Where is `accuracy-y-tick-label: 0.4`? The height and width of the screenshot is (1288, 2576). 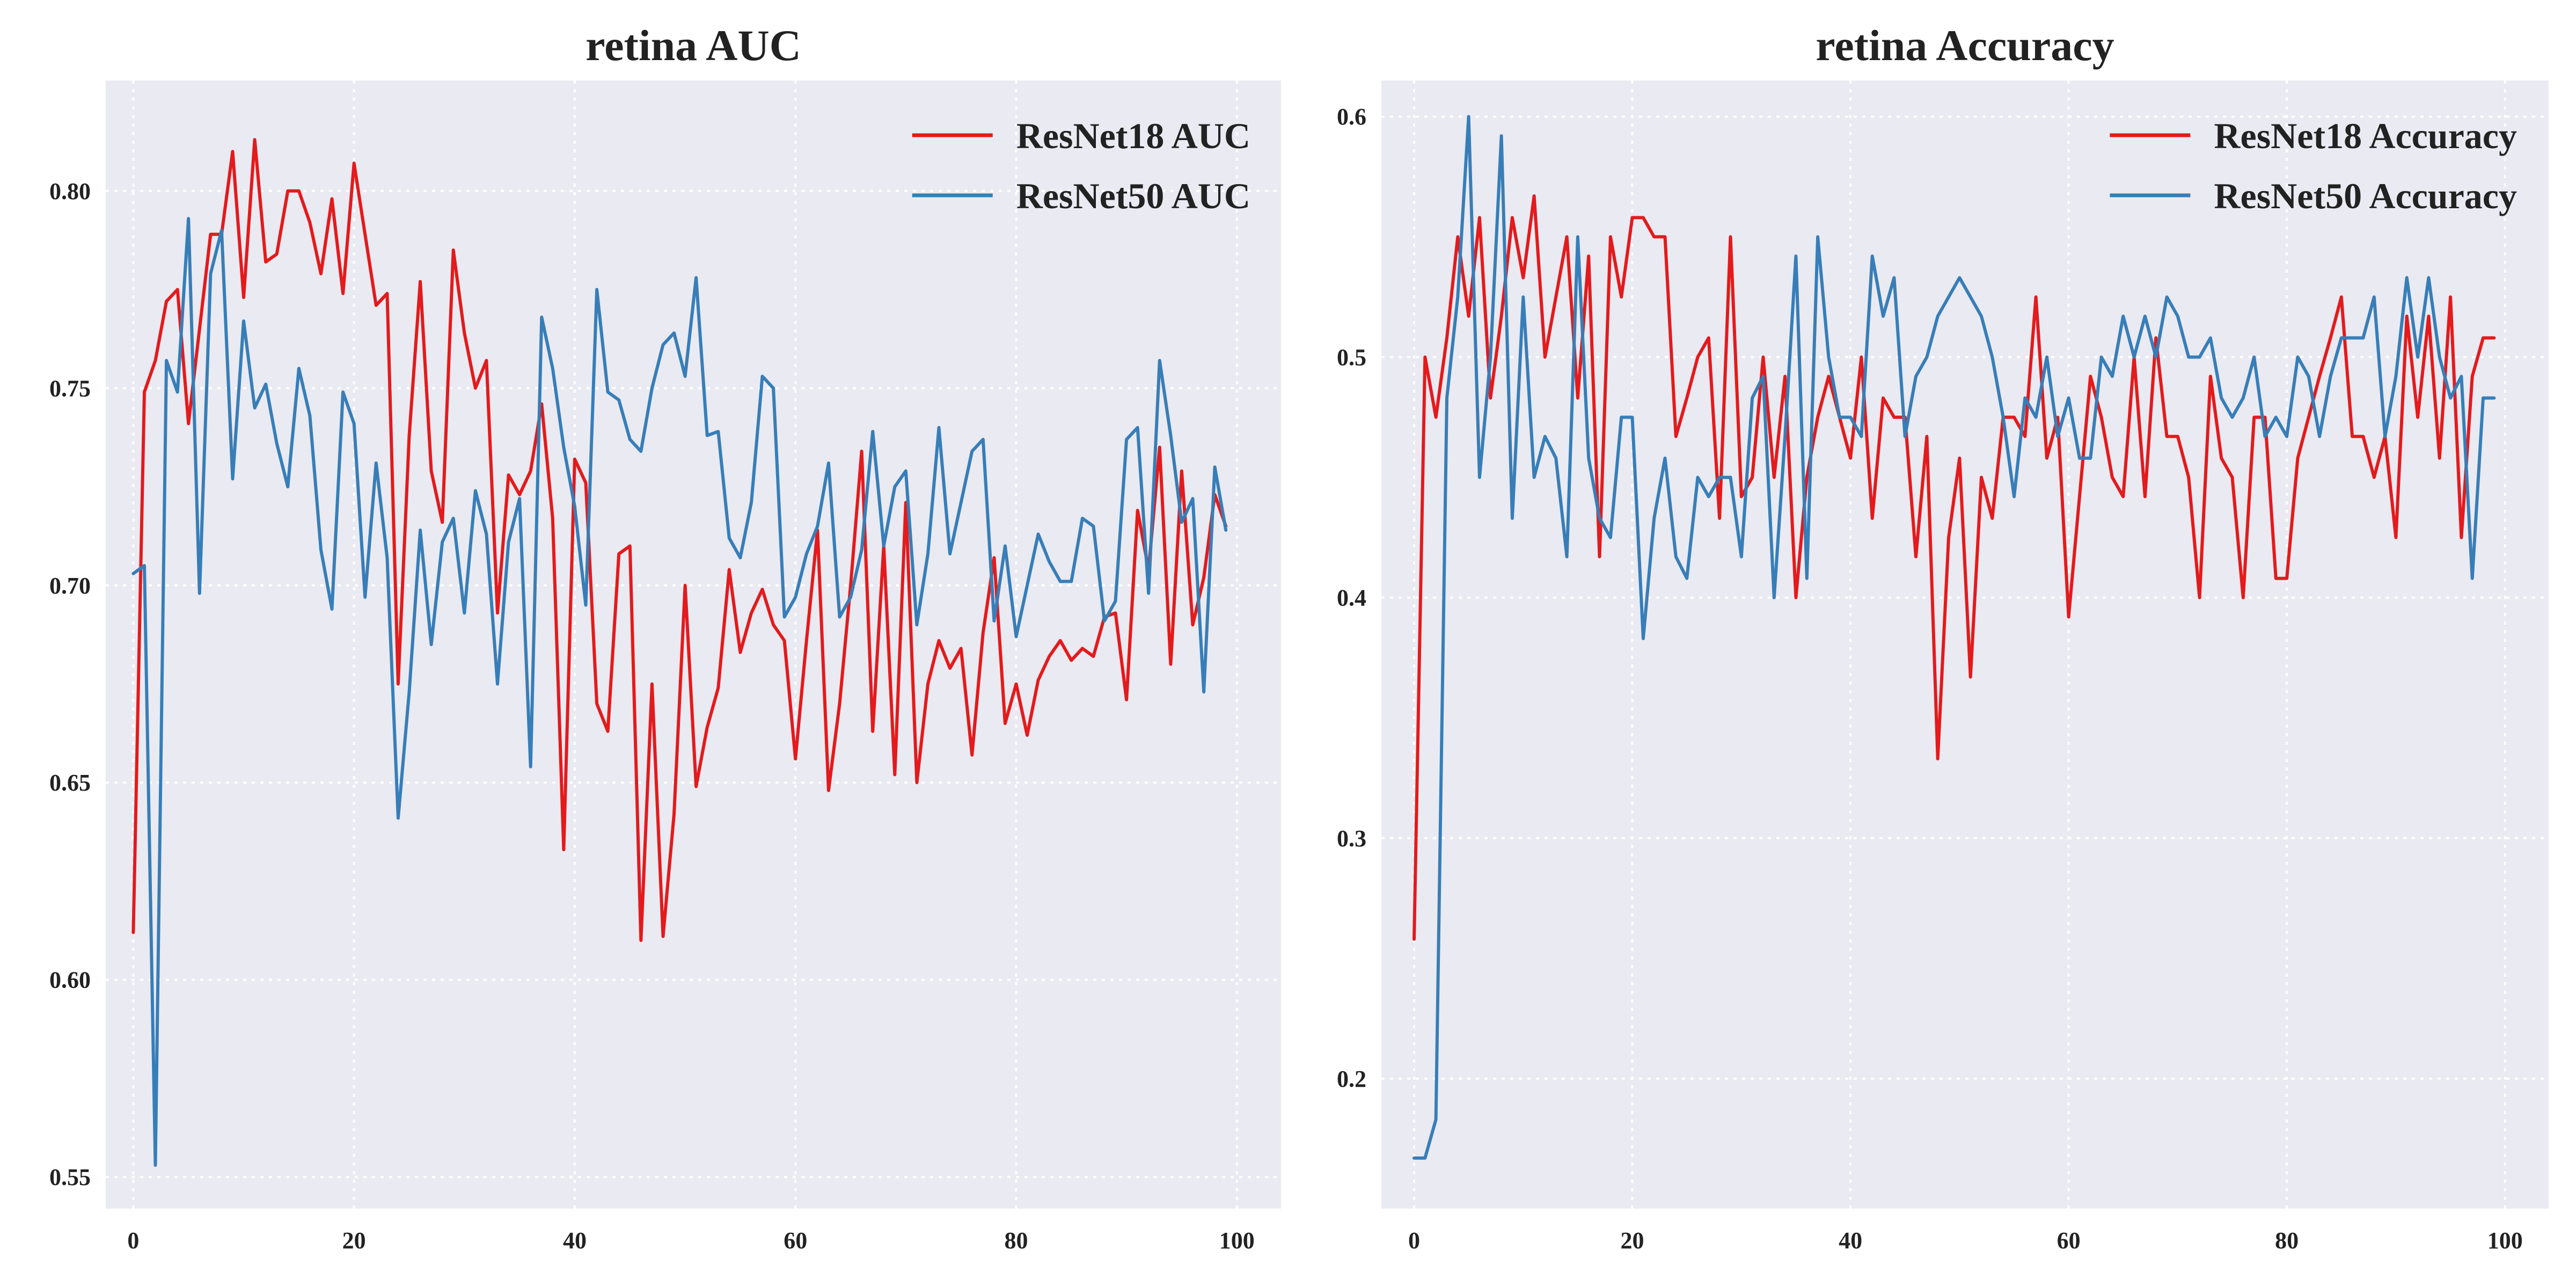
accuracy-y-tick-label: 0.4 is located at coordinates (1351, 598).